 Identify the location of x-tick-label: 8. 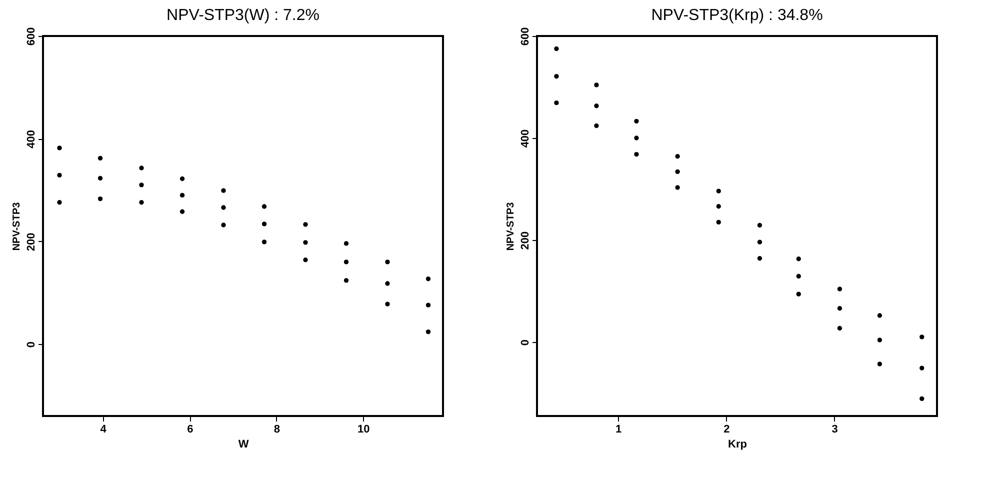
(277, 430).